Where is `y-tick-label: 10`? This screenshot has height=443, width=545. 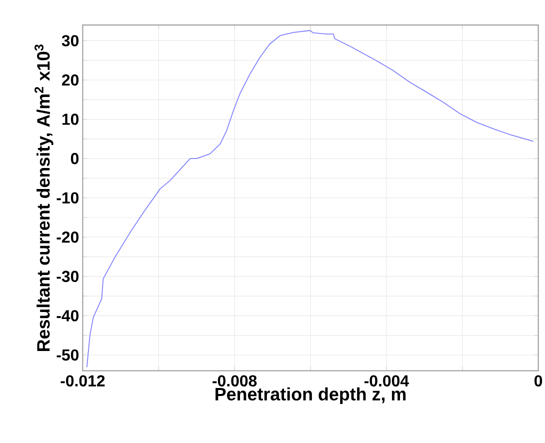
y-tick-label: 10 is located at coordinates (70, 119).